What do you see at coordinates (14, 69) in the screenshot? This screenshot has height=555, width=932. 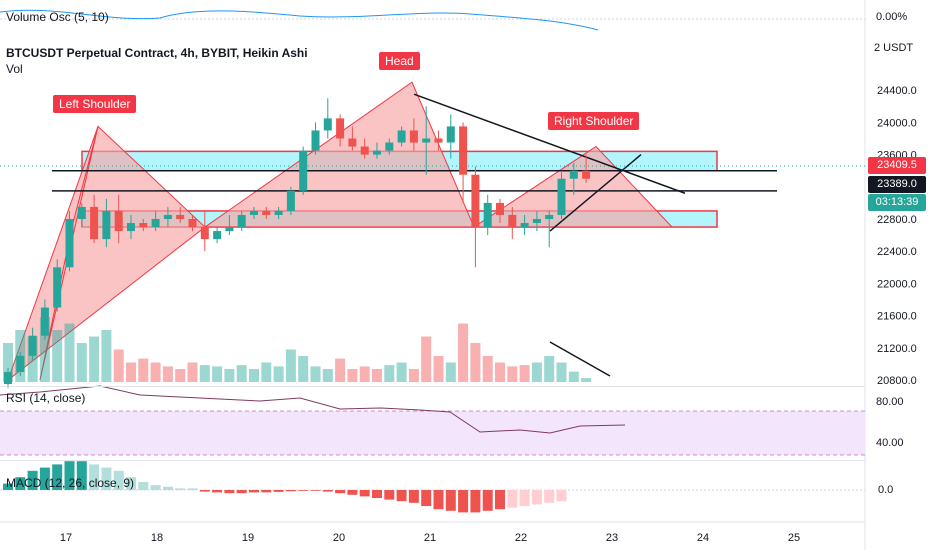 I see `vol-label: Vol` at bounding box center [14, 69].